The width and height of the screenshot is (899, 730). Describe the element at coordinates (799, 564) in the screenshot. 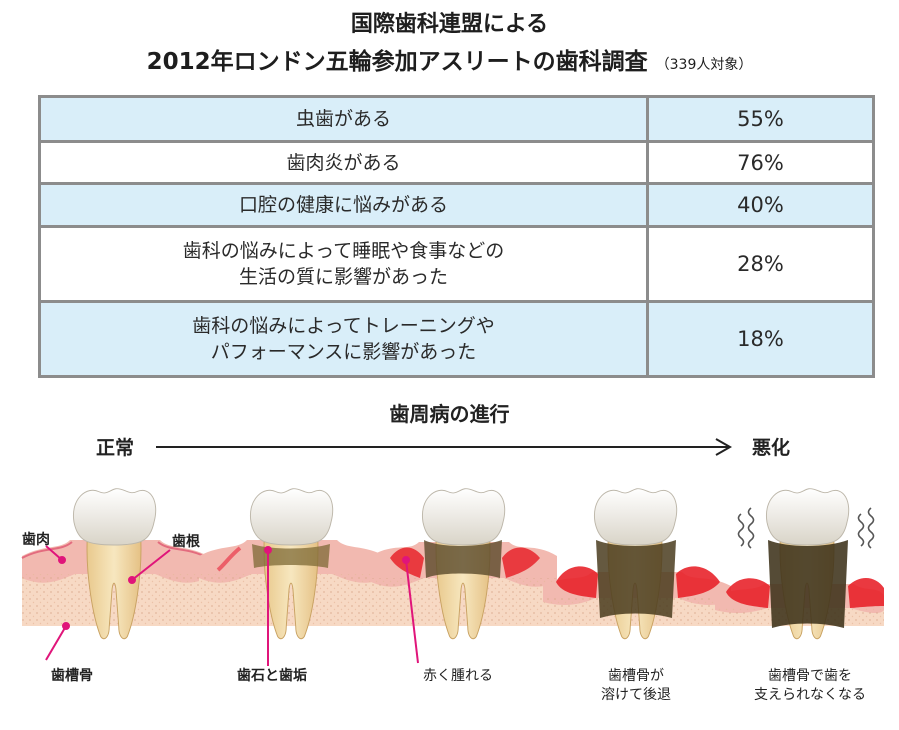

I see `stage-5-loss-of-support` at that location.